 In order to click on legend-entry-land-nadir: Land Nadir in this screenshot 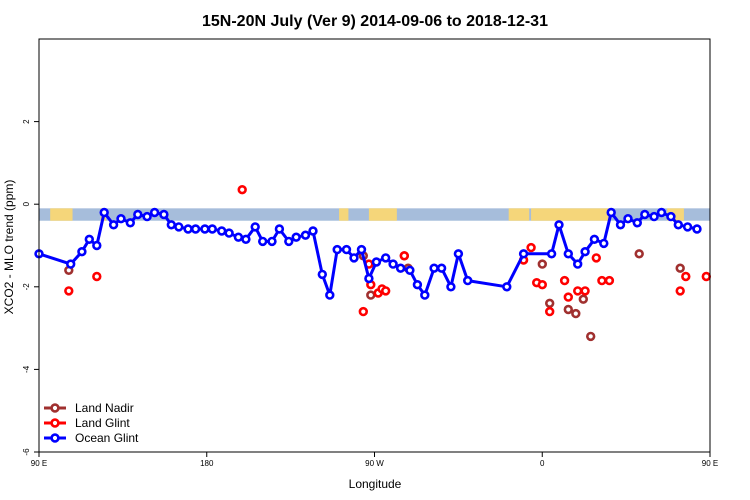, I will do `click(89, 408)`.